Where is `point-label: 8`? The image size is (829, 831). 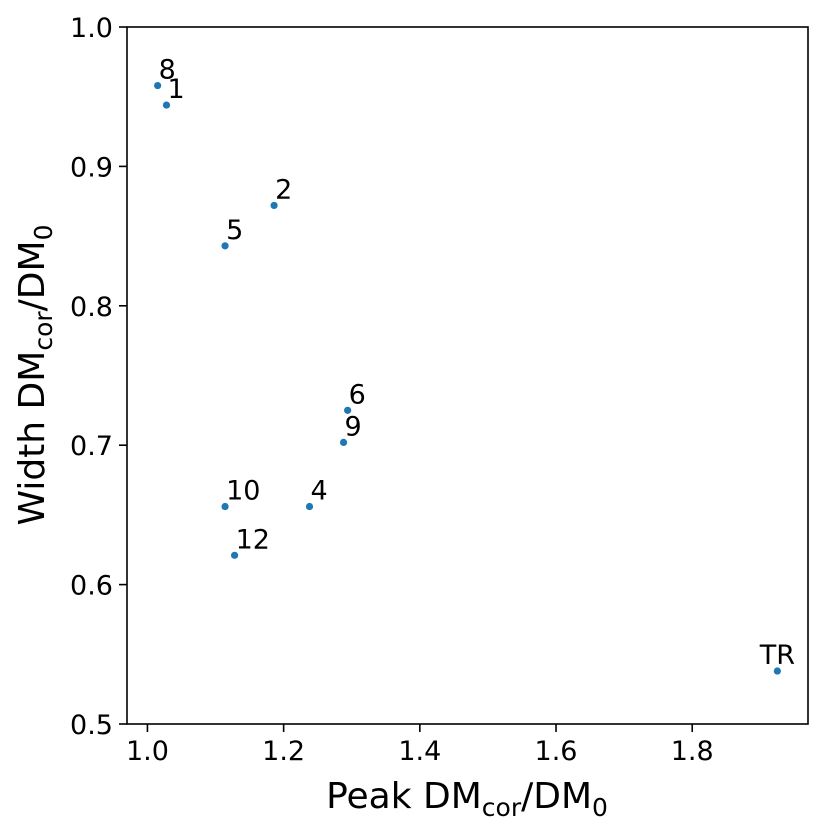
point-label: 8 is located at coordinates (167, 70).